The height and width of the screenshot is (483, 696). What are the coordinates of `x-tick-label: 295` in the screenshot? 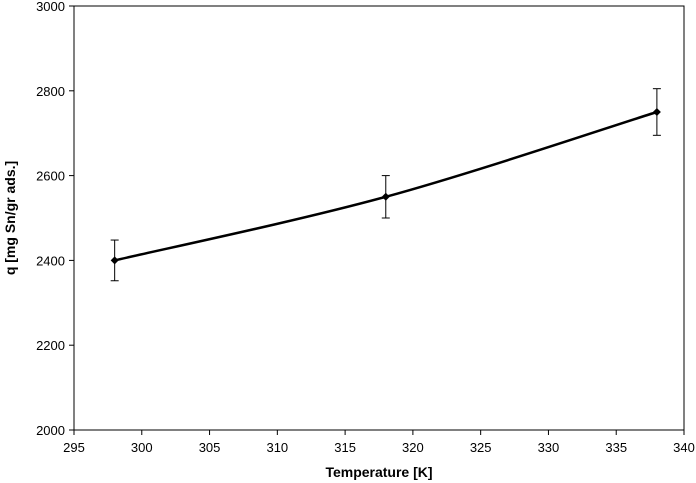 It's located at (74, 447).